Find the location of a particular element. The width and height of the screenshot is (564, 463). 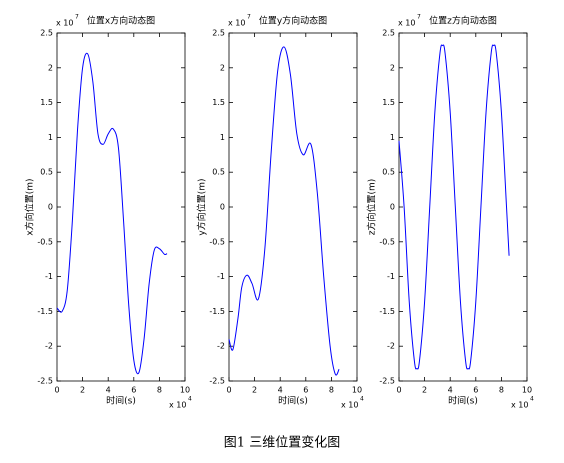

y-axis-label: x方向位置(m) is located at coordinates (30, 206).